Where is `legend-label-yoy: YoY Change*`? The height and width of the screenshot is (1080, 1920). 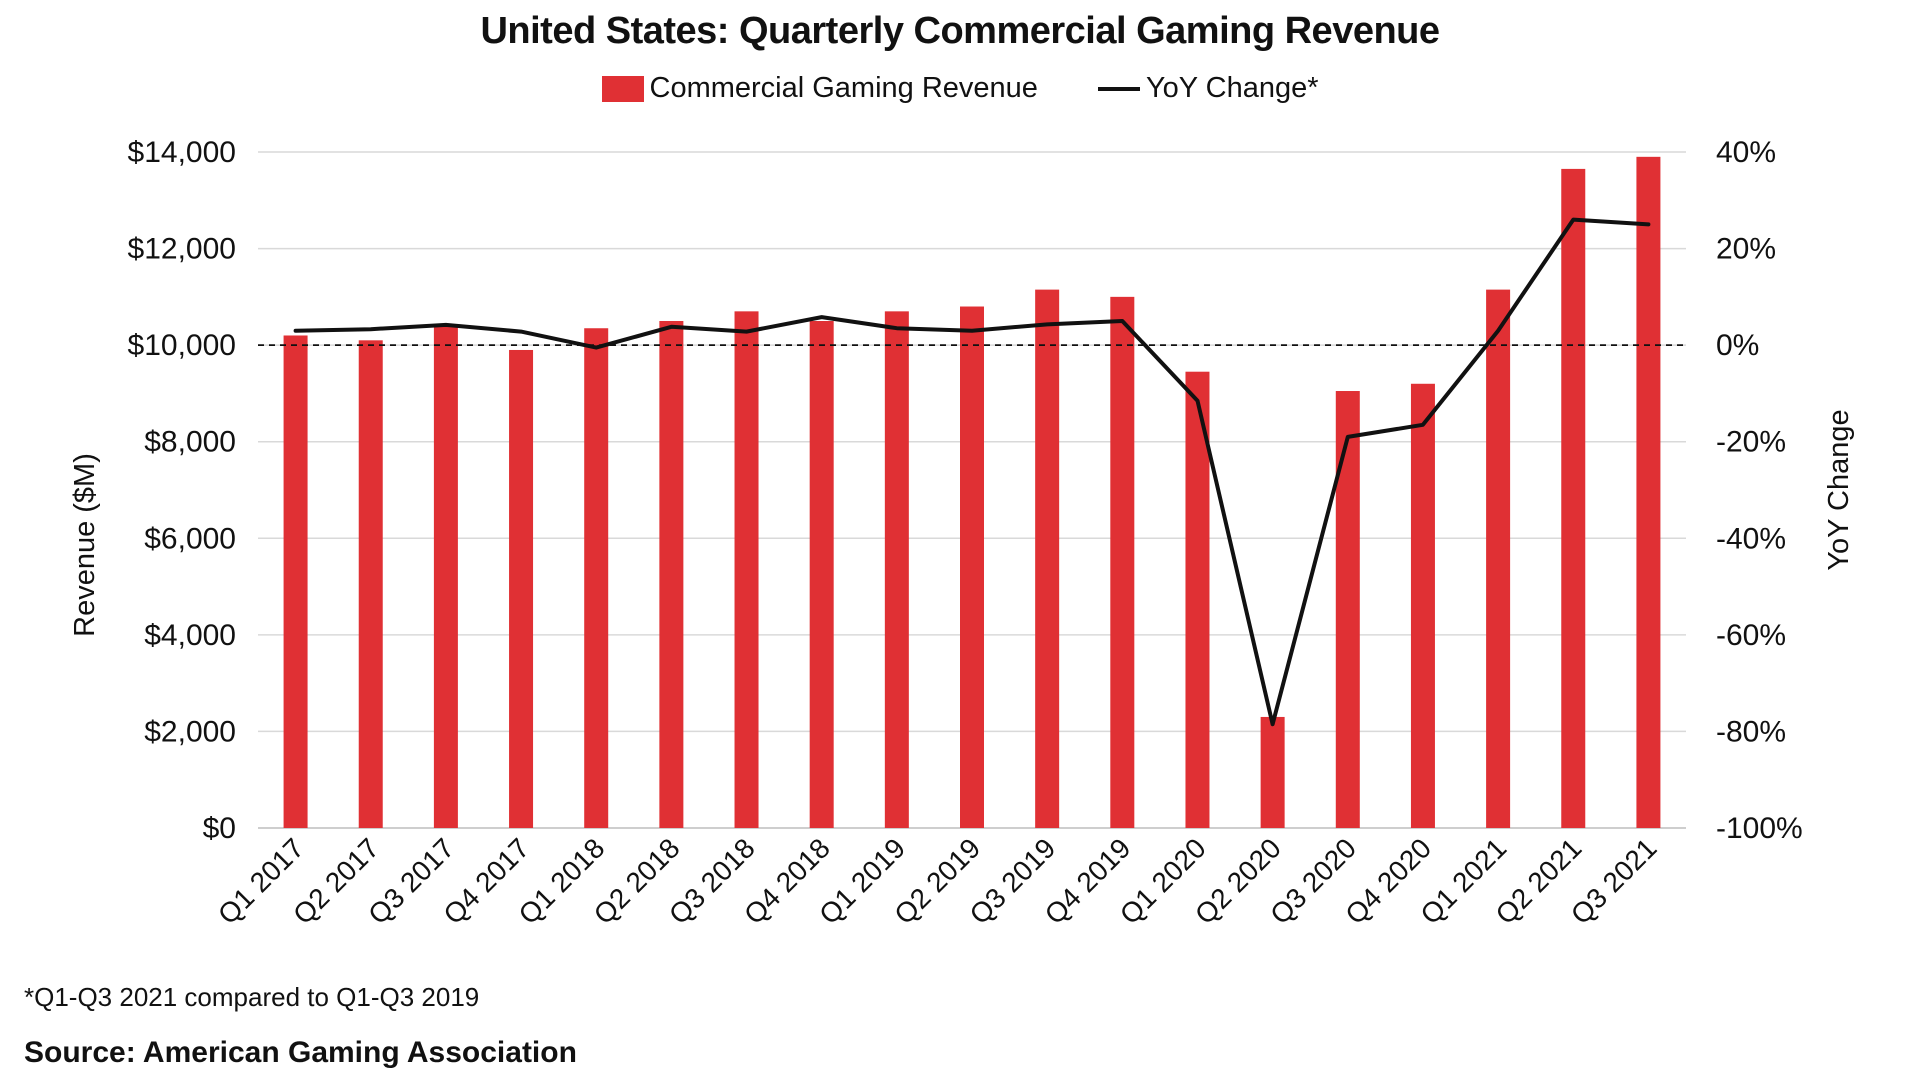 legend-label-yoy: YoY Change* is located at coordinates (1232, 88).